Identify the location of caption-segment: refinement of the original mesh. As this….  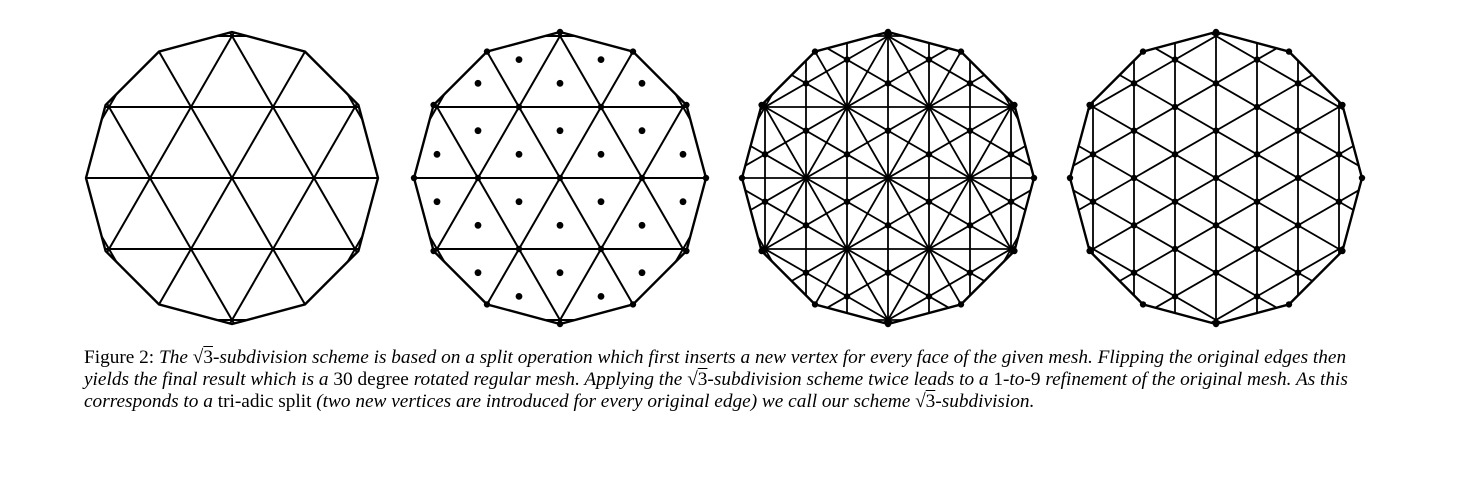
(716, 390).